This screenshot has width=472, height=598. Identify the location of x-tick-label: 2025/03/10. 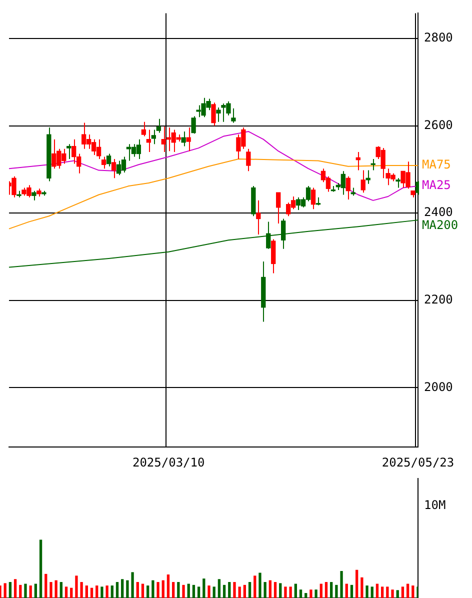
(168, 462).